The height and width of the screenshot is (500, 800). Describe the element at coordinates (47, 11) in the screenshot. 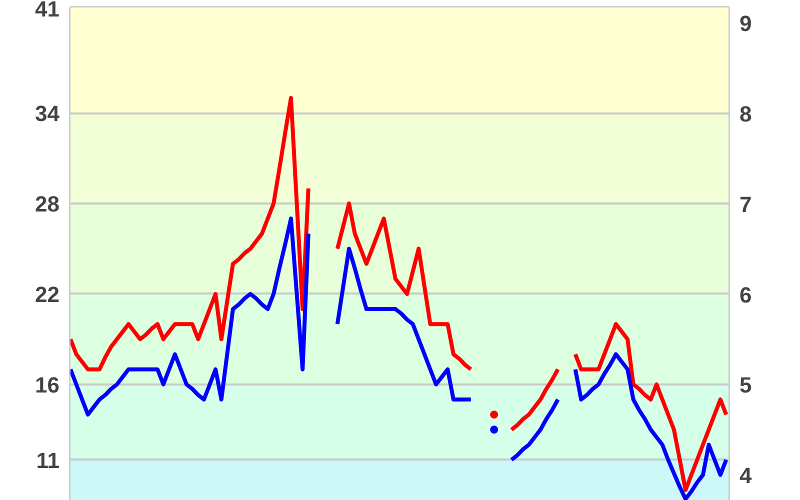

I see `y-tick-label: 41` at that location.